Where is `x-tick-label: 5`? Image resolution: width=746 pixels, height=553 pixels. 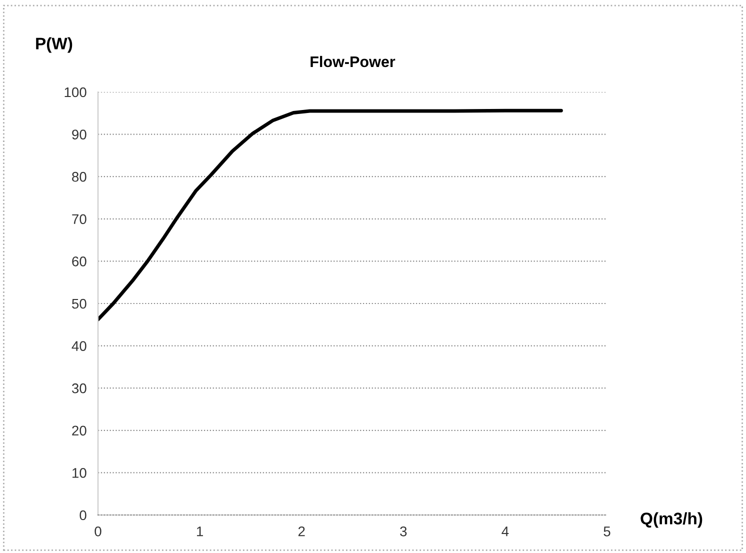 x-tick-label: 5 is located at coordinates (607, 531).